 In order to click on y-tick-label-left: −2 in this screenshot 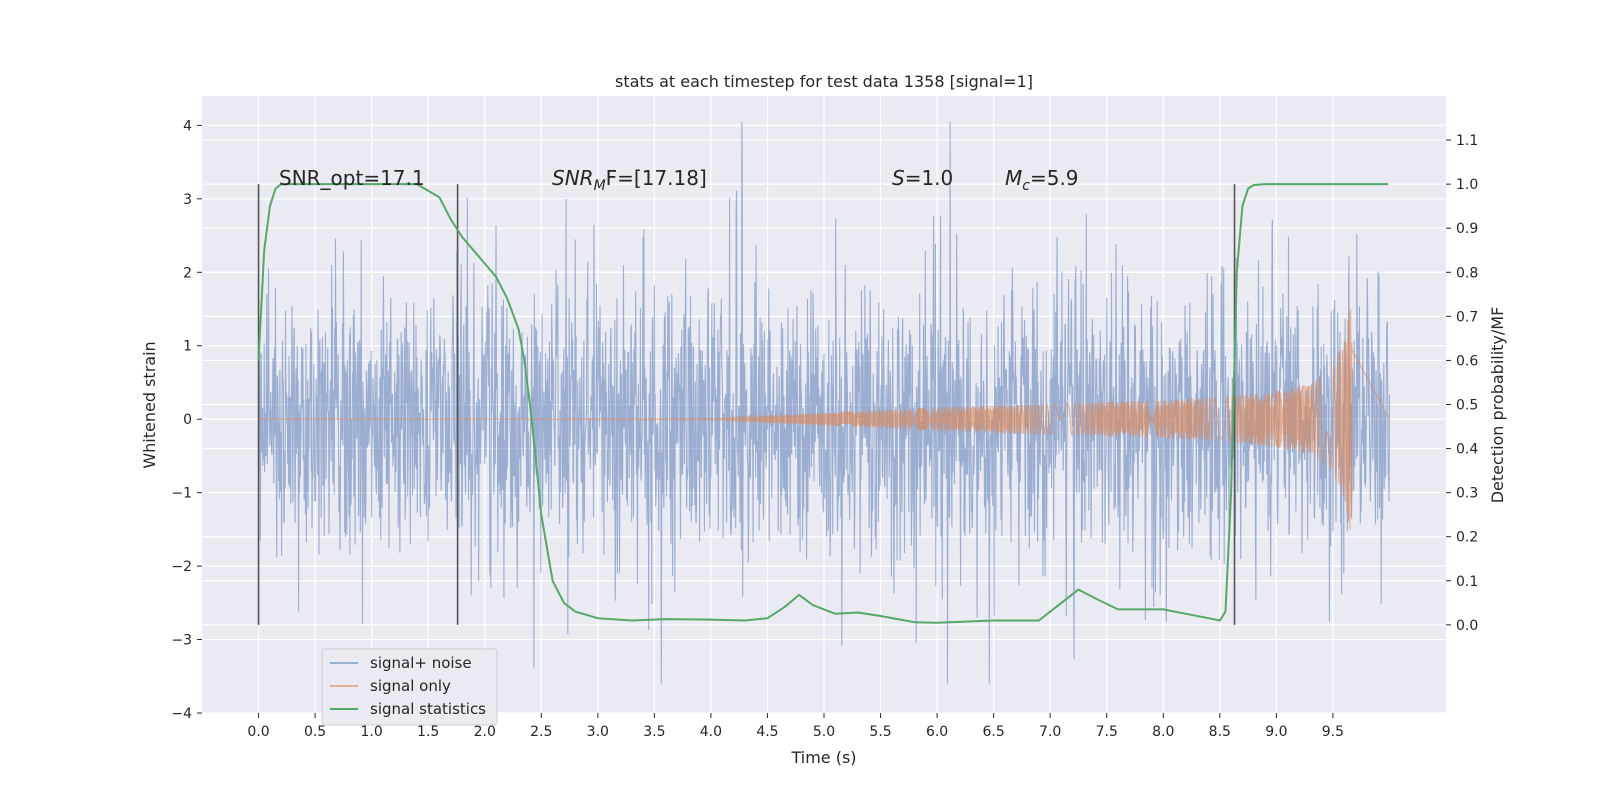, I will do `click(181, 567)`.